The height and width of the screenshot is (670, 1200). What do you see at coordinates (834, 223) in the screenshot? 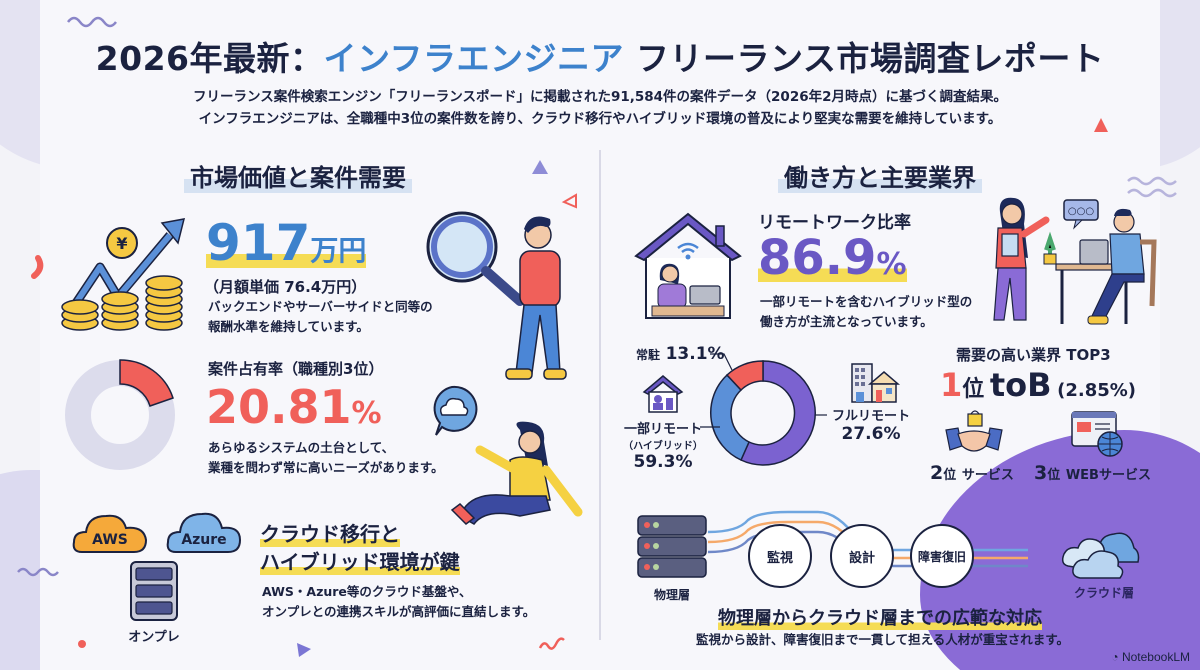
I see `remote-ratio-label: リモートワーク比率` at bounding box center [834, 223].